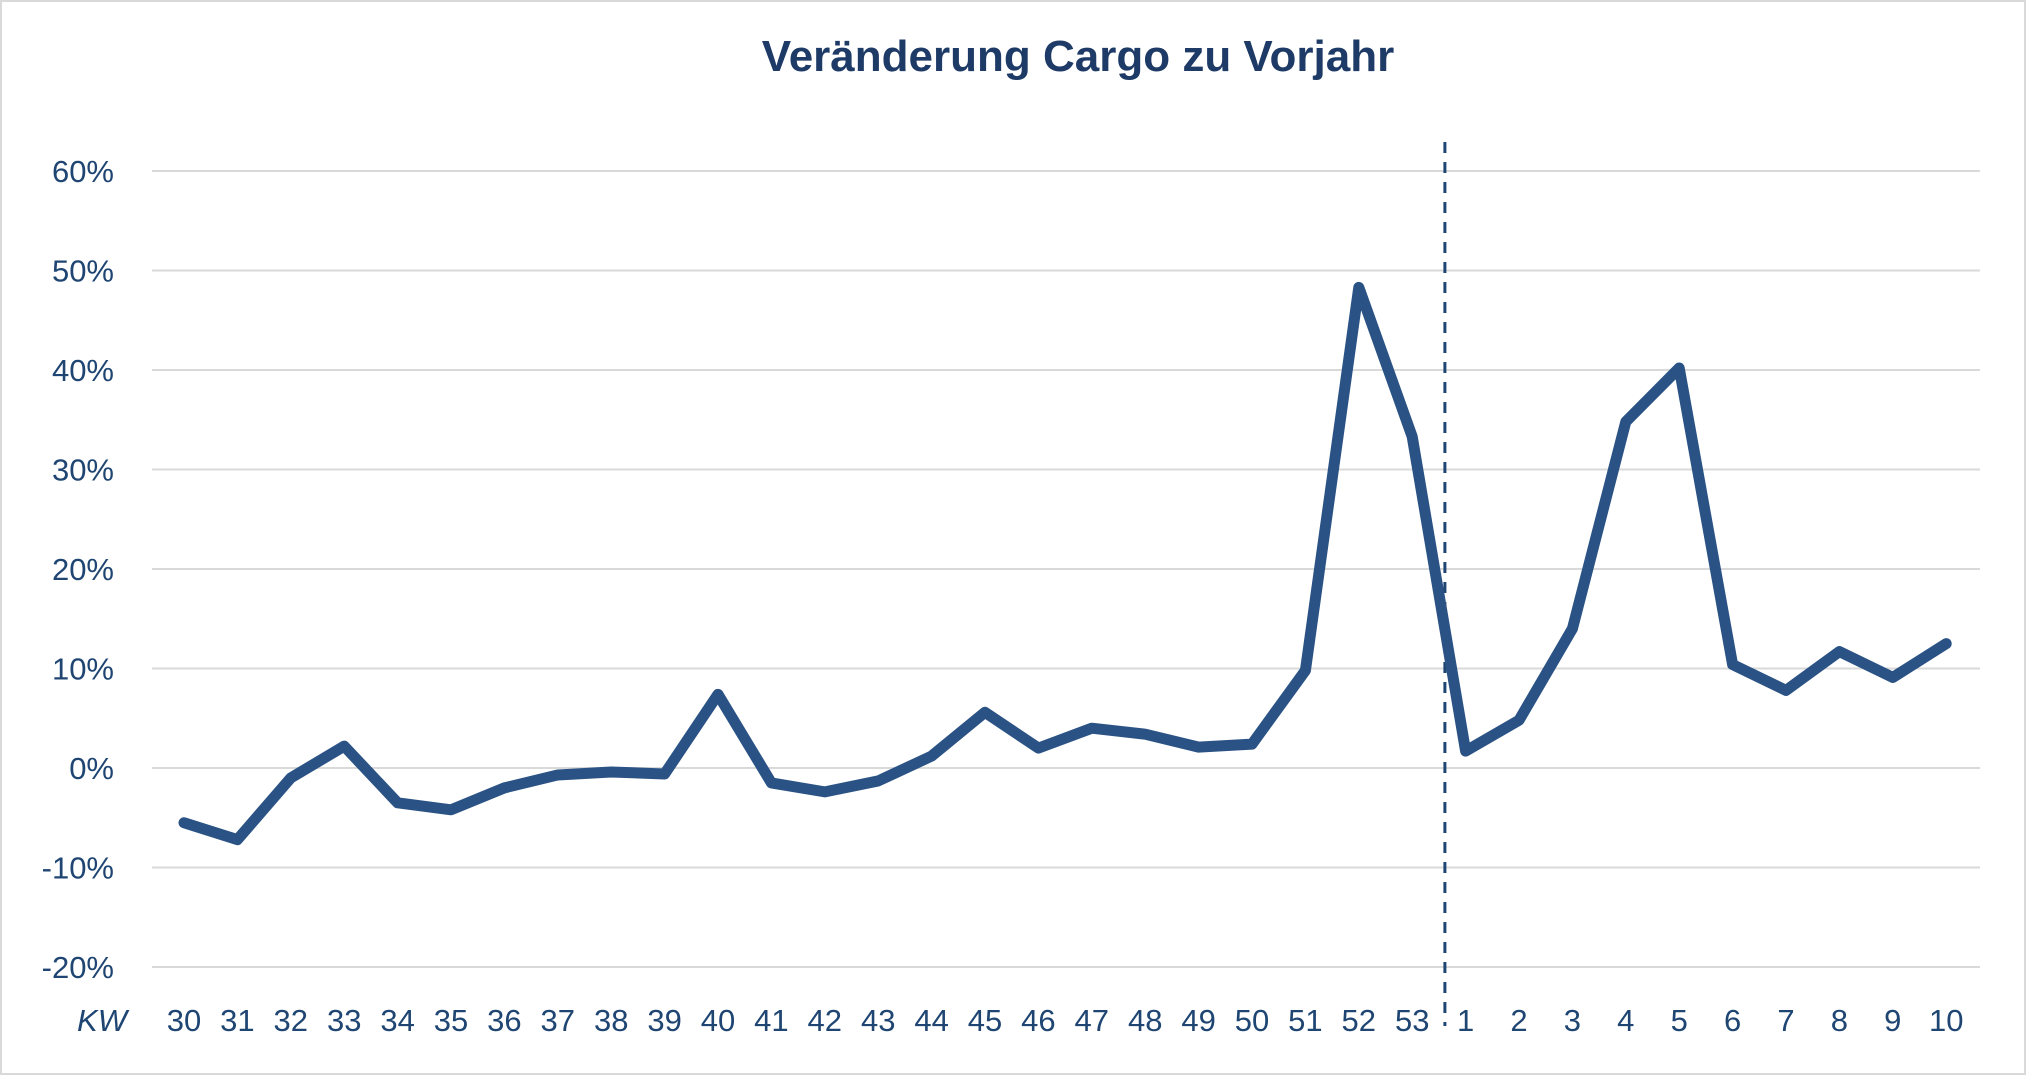 Image resolution: width=2026 pixels, height=1075 pixels. Describe the element at coordinates (291, 1020) in the screenshot. I see `x-axis-tick-label: 32` at that location.